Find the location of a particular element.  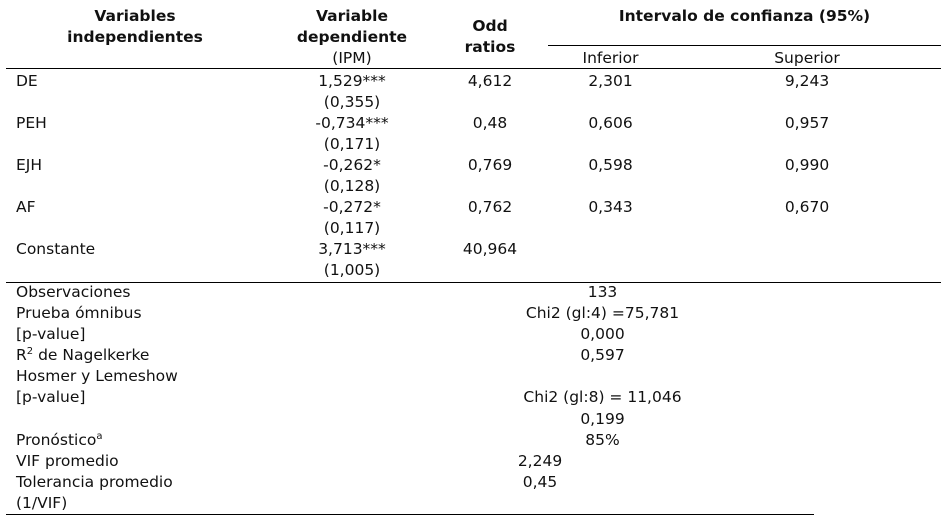

header-dep-line2: dependiente is located at coordinates (352, 37).